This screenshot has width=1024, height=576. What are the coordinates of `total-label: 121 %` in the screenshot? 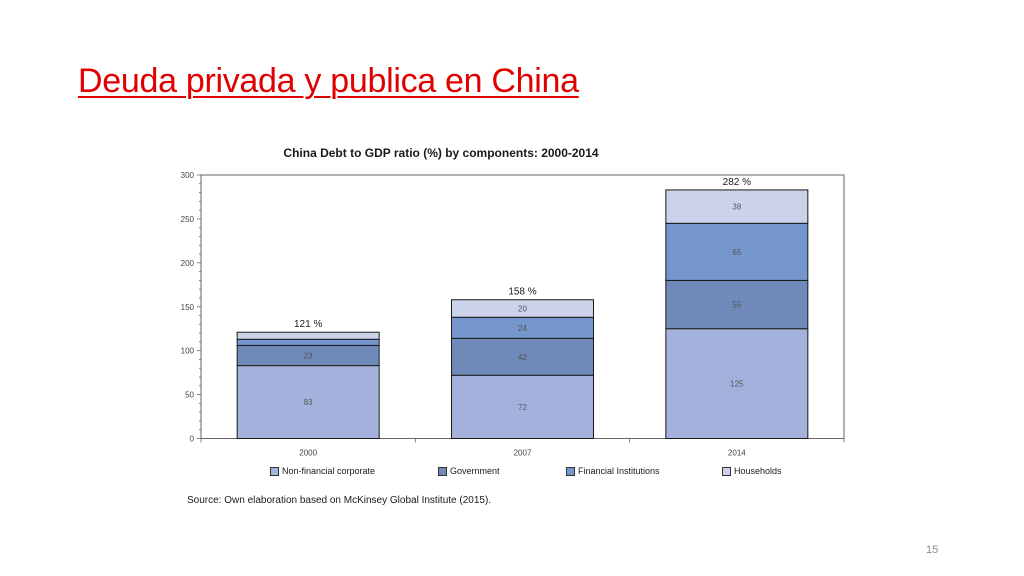 It's located at (308, 324).